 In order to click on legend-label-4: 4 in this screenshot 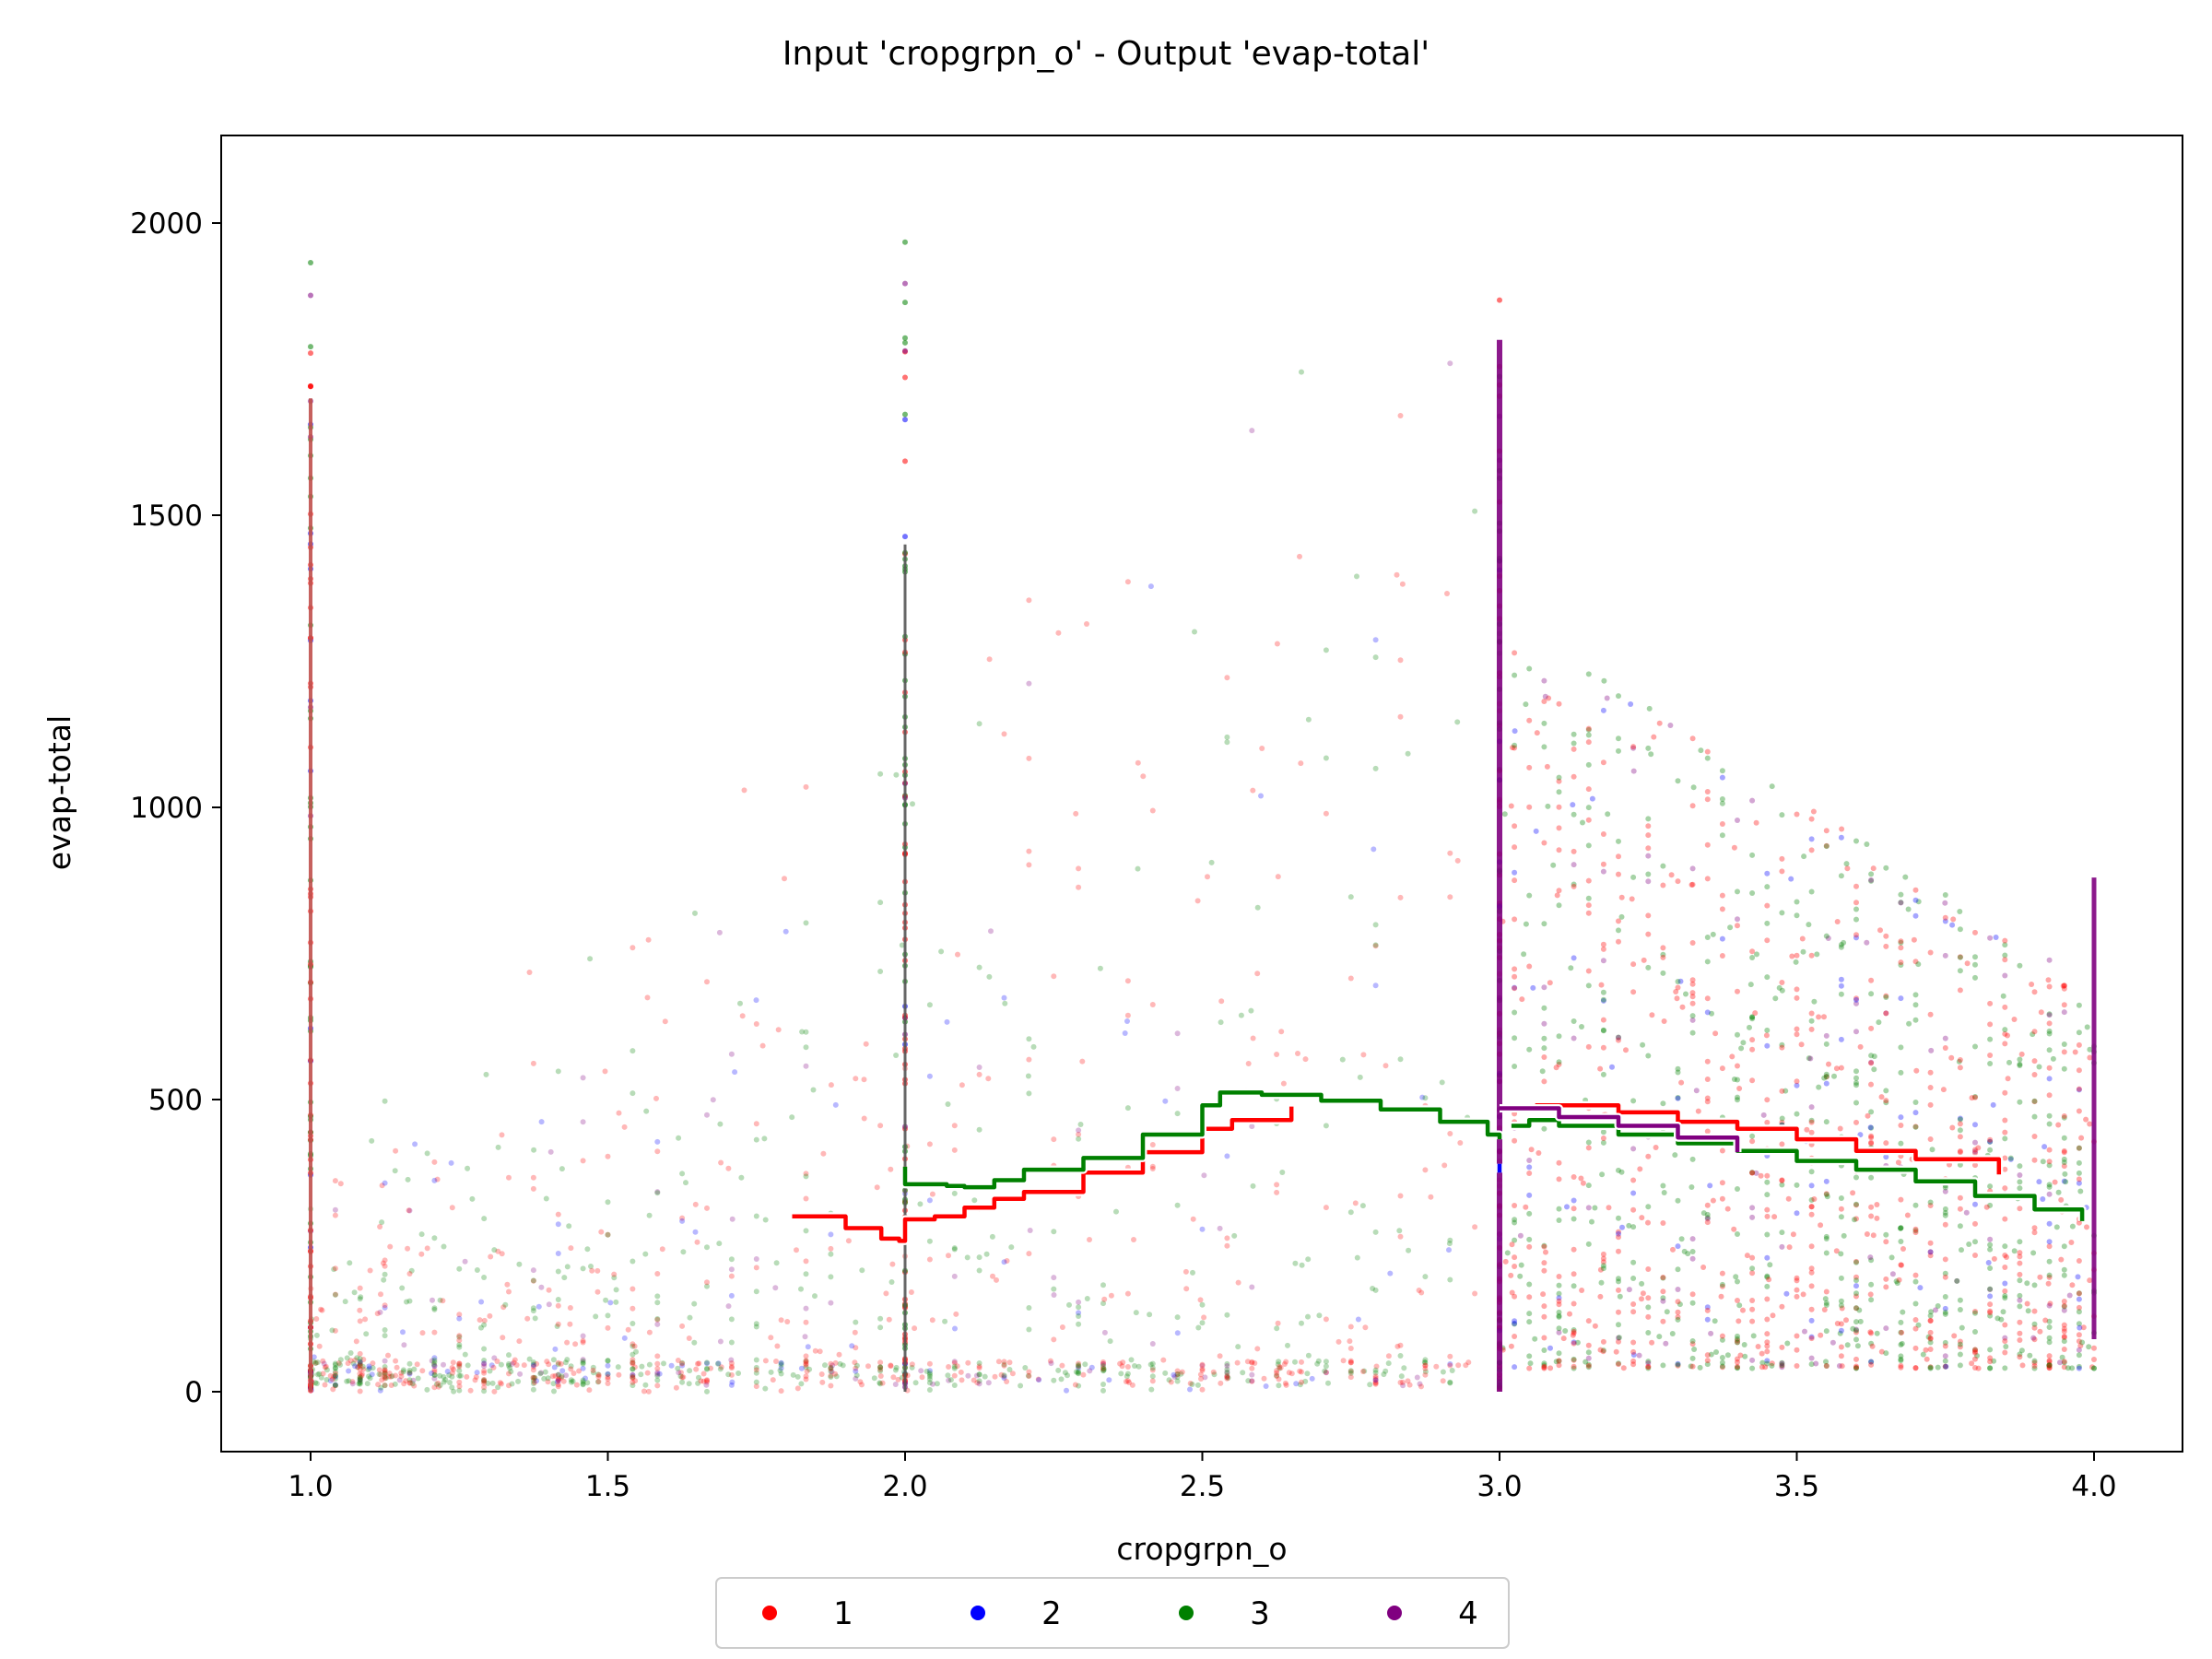, I will do `click(1468, 1613)`.